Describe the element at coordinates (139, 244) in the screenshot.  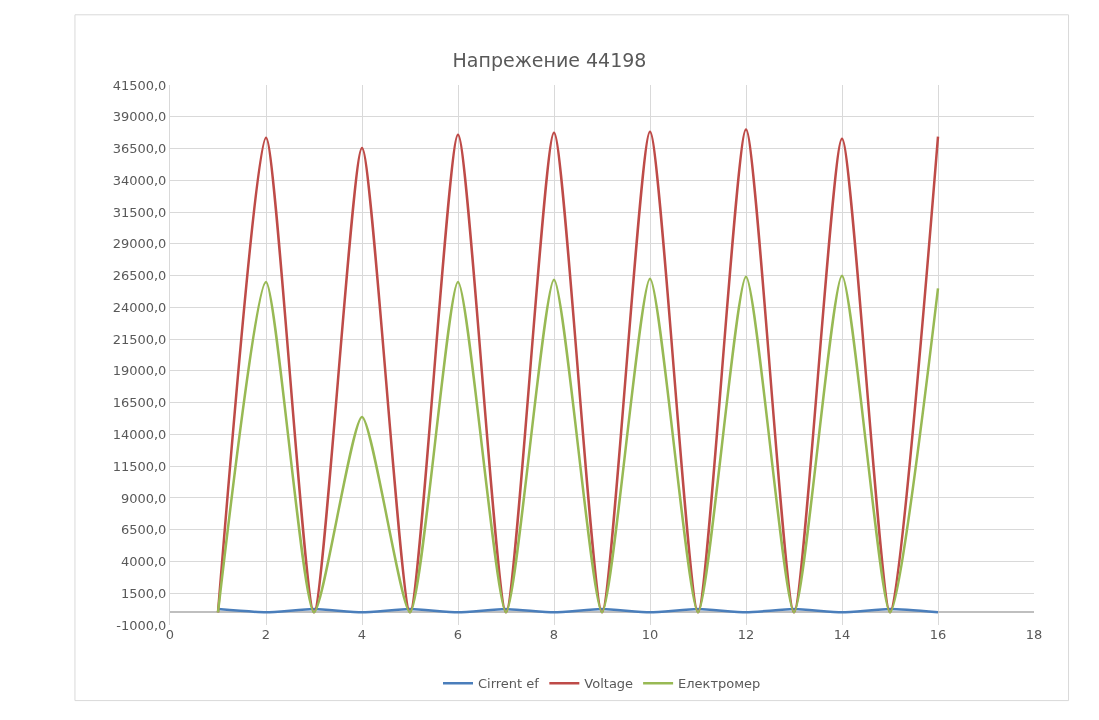
I see `y-tick-label: 29000,0` at that location.